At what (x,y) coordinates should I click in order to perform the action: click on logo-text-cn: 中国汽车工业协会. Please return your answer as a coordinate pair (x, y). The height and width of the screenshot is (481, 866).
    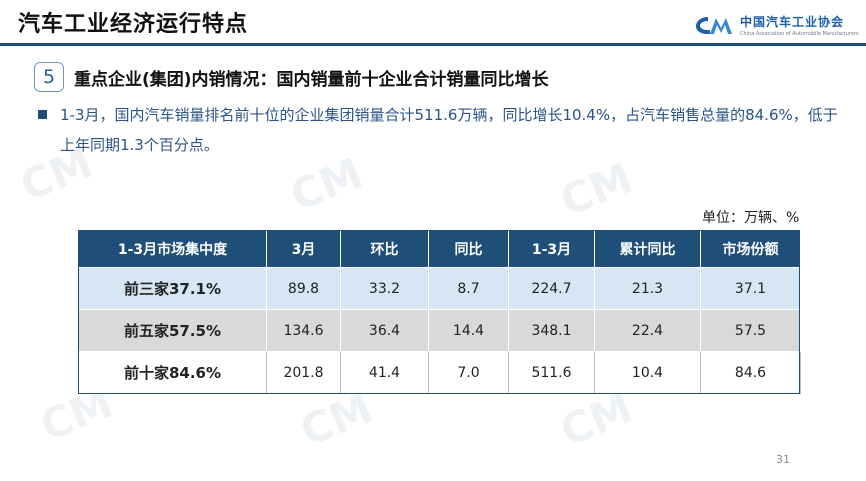
    Looking at the image, I should click on (792, 22).